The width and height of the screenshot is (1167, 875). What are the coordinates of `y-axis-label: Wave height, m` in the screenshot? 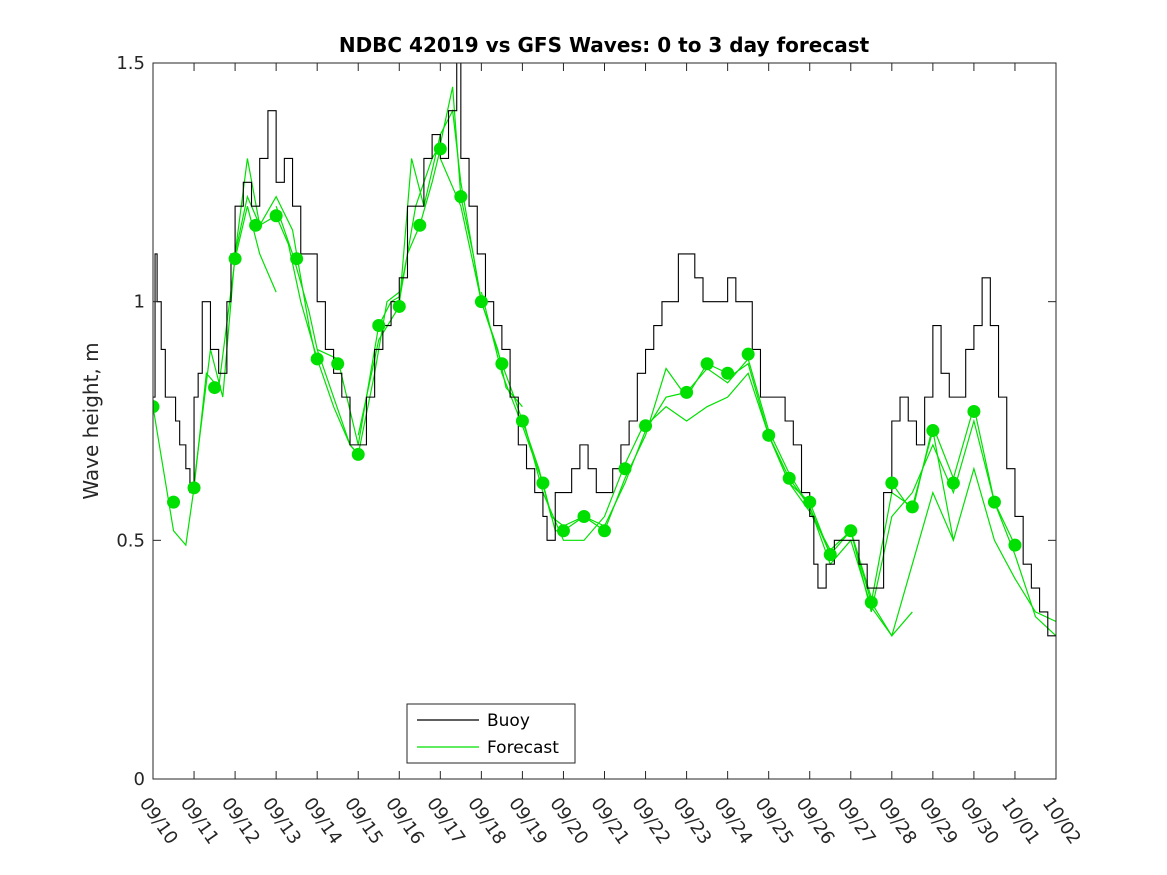 It's located at (91, 420).